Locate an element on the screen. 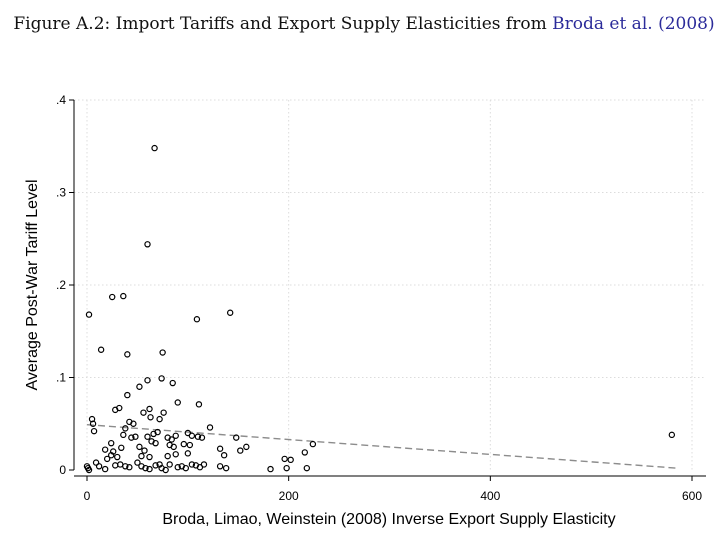  citation-link: Broda et al. (2008) is located at coordinates (633, 24).